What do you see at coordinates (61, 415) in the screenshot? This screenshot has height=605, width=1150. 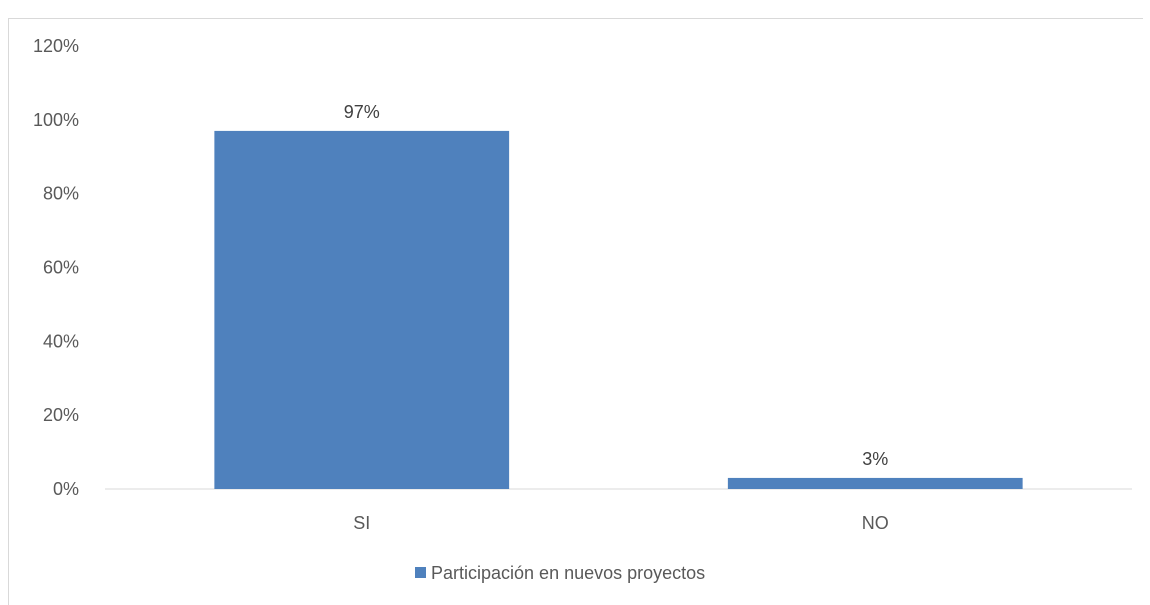 I see `y-tick-label: 20%` at bounding box center [61, 415].